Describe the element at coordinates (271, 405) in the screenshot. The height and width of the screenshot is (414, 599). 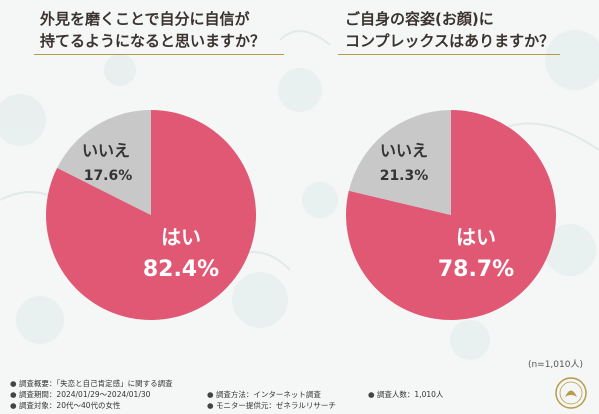
I see `footer-provider: ● モニター提供元：ゼネラルリサーチ` at that location.